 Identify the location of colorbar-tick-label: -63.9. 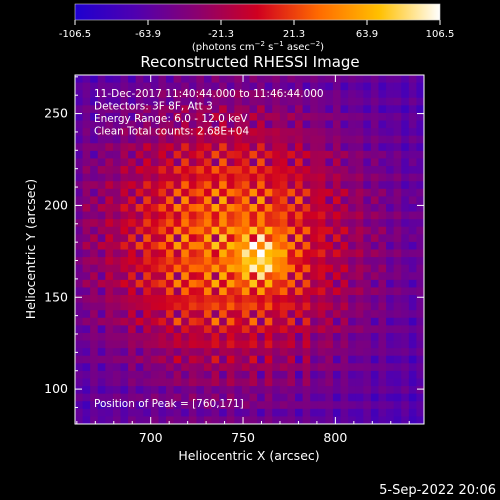
(148, 34).